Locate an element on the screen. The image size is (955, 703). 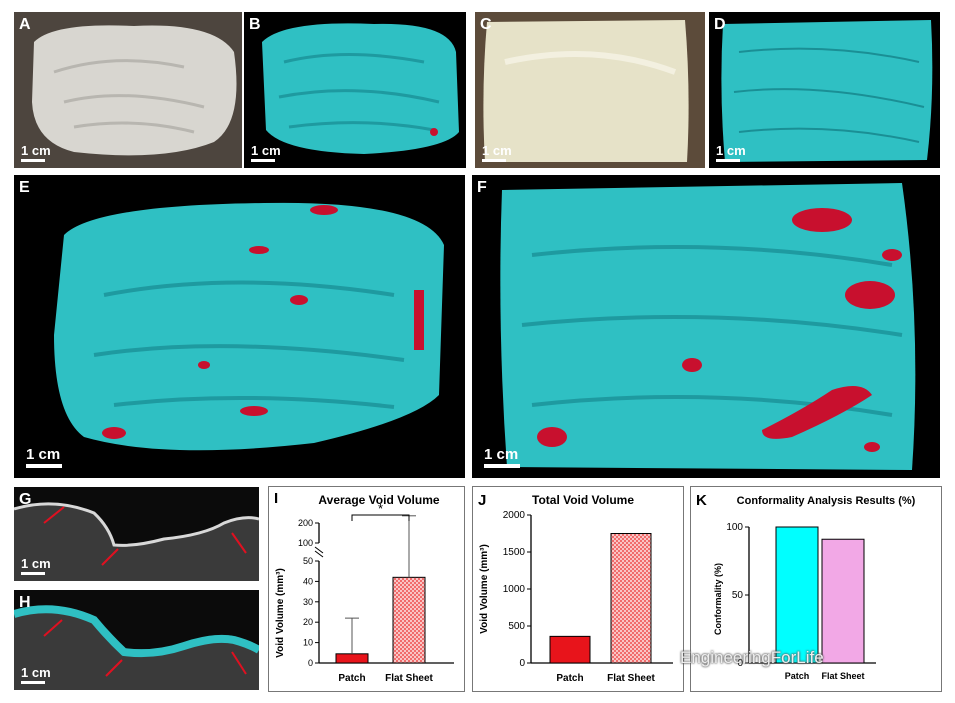
panel-g-ct-slice: G 1 cm is located at coordinates (136, 534).